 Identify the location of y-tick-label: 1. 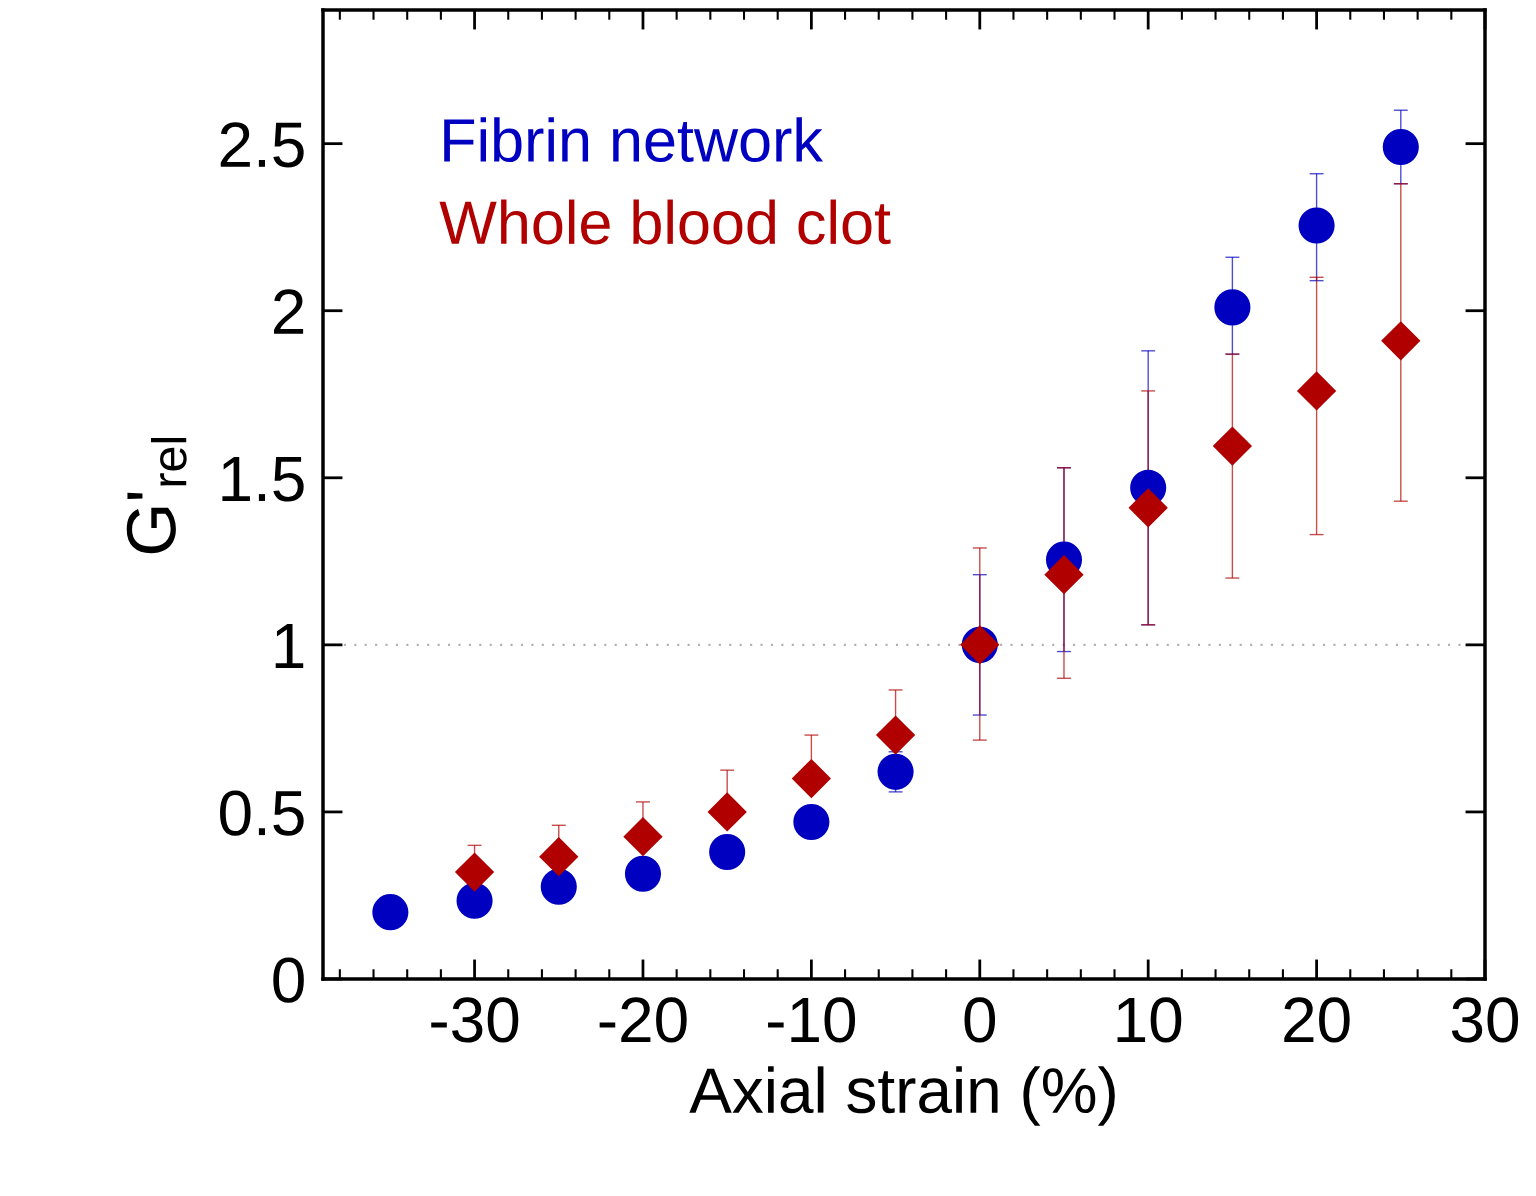
(289, 646).